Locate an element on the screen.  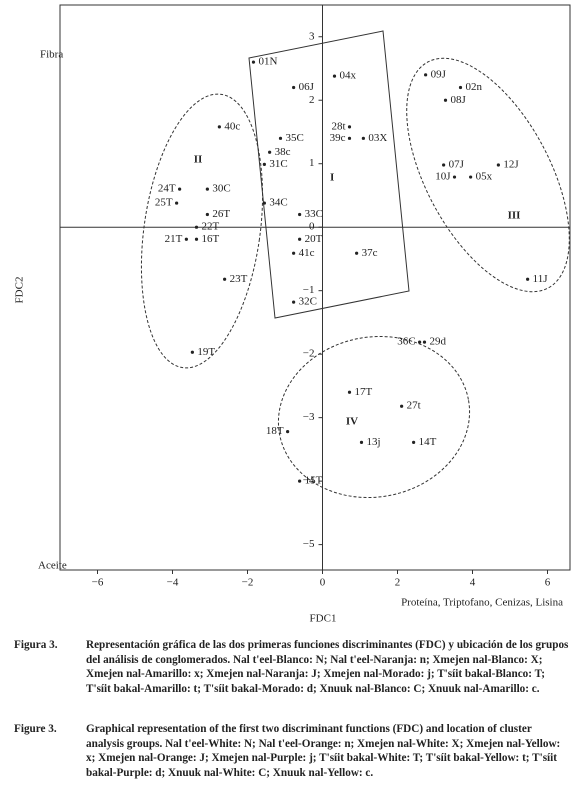
y-tick-label: 0 is located at coordinates (312, 227).